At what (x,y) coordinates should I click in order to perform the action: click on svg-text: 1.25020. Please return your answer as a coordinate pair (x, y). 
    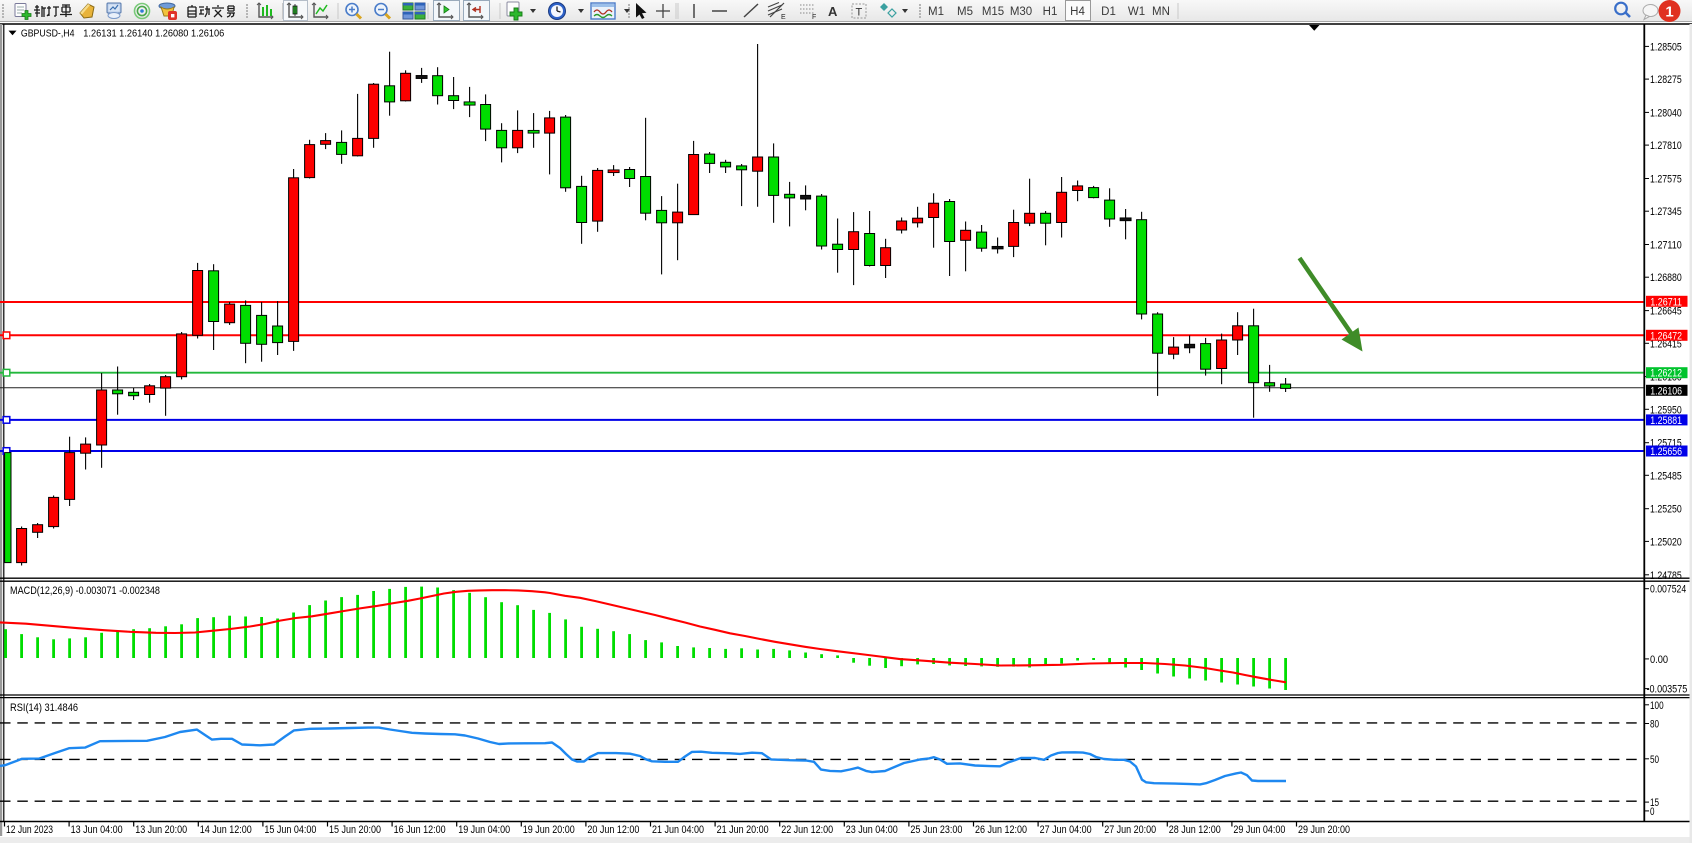
    Looking at the image, I should click on (1666, 542).